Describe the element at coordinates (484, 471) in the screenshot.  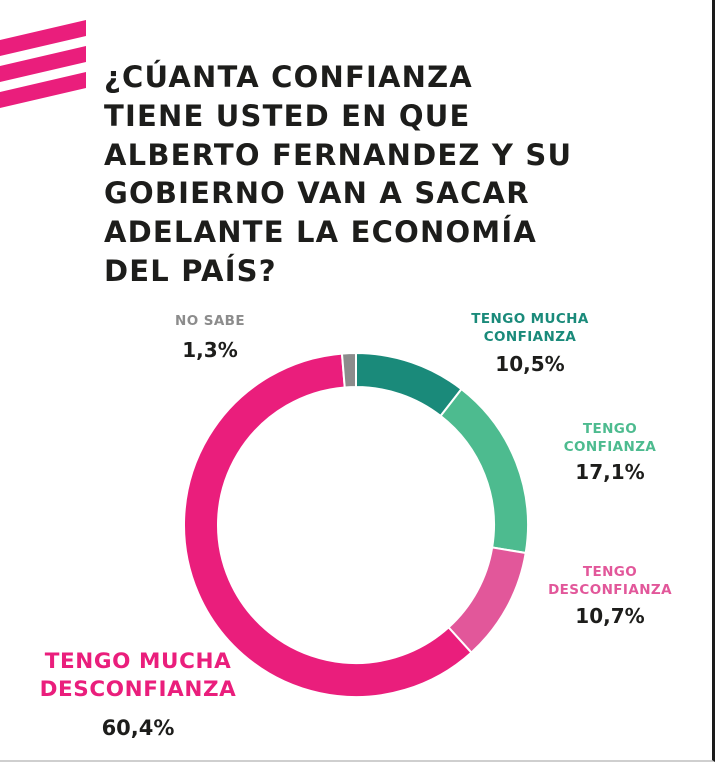
I see `slice-confianza` at that location.